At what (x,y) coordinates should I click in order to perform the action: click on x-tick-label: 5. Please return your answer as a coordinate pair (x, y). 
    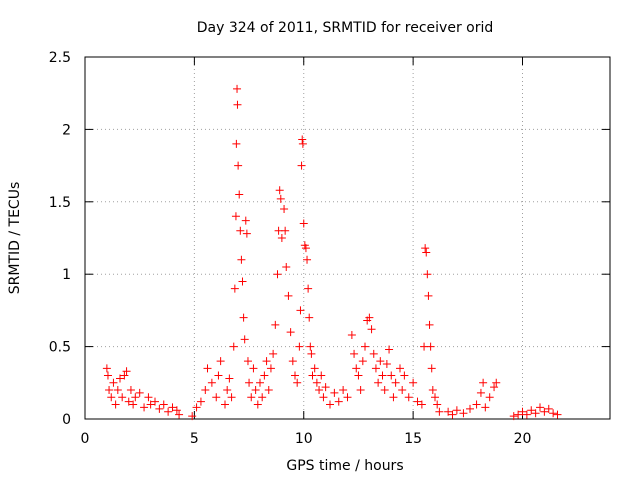
    Looking at the image, I should click on (194, 439).